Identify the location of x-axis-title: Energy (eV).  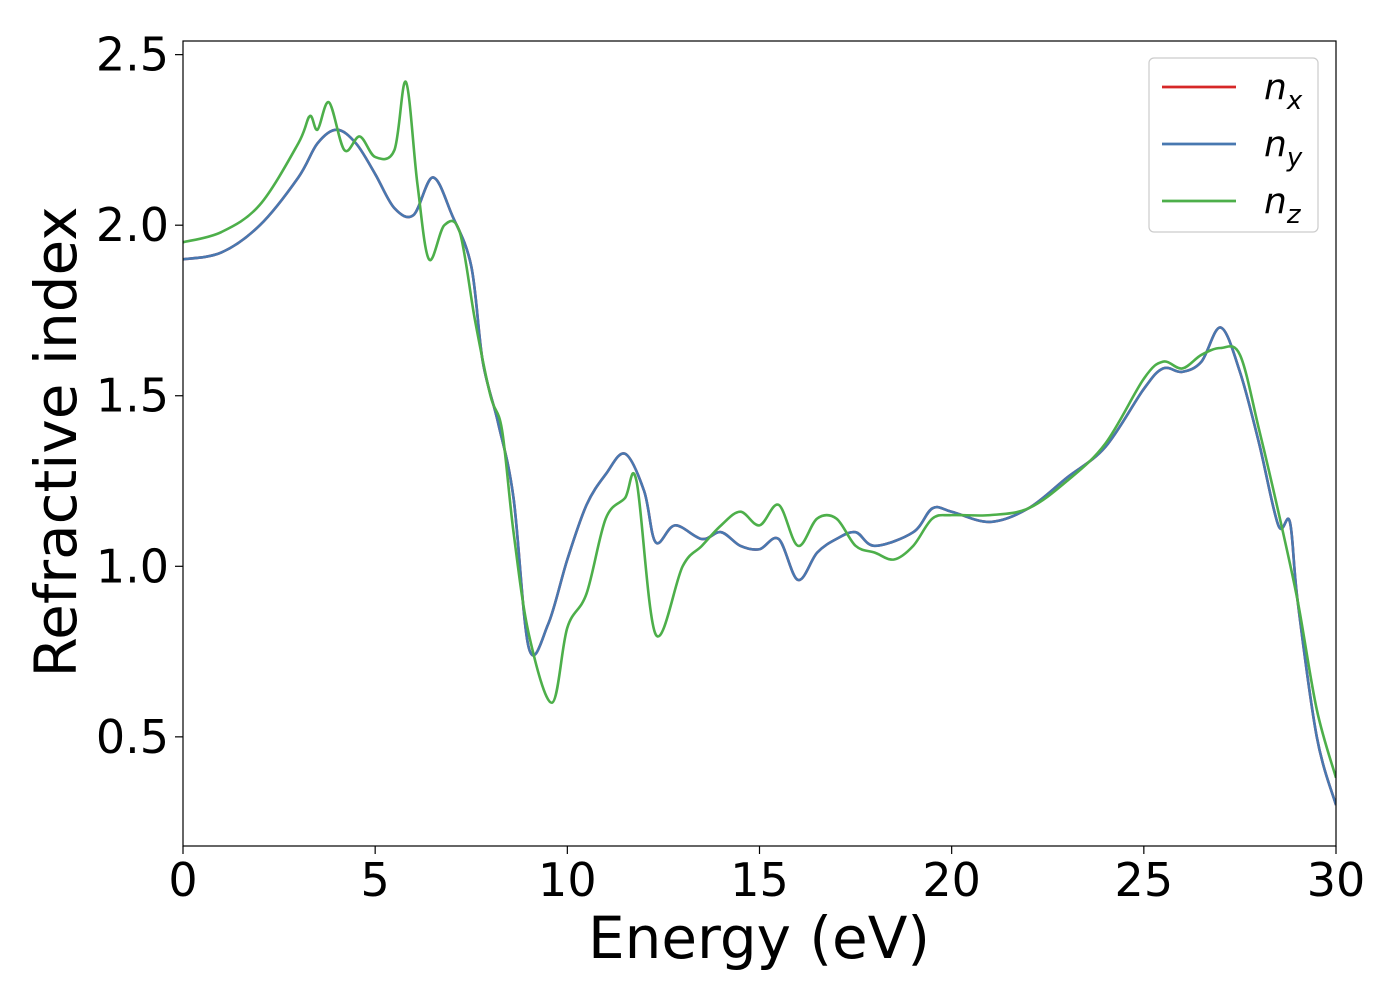
(759, 938).